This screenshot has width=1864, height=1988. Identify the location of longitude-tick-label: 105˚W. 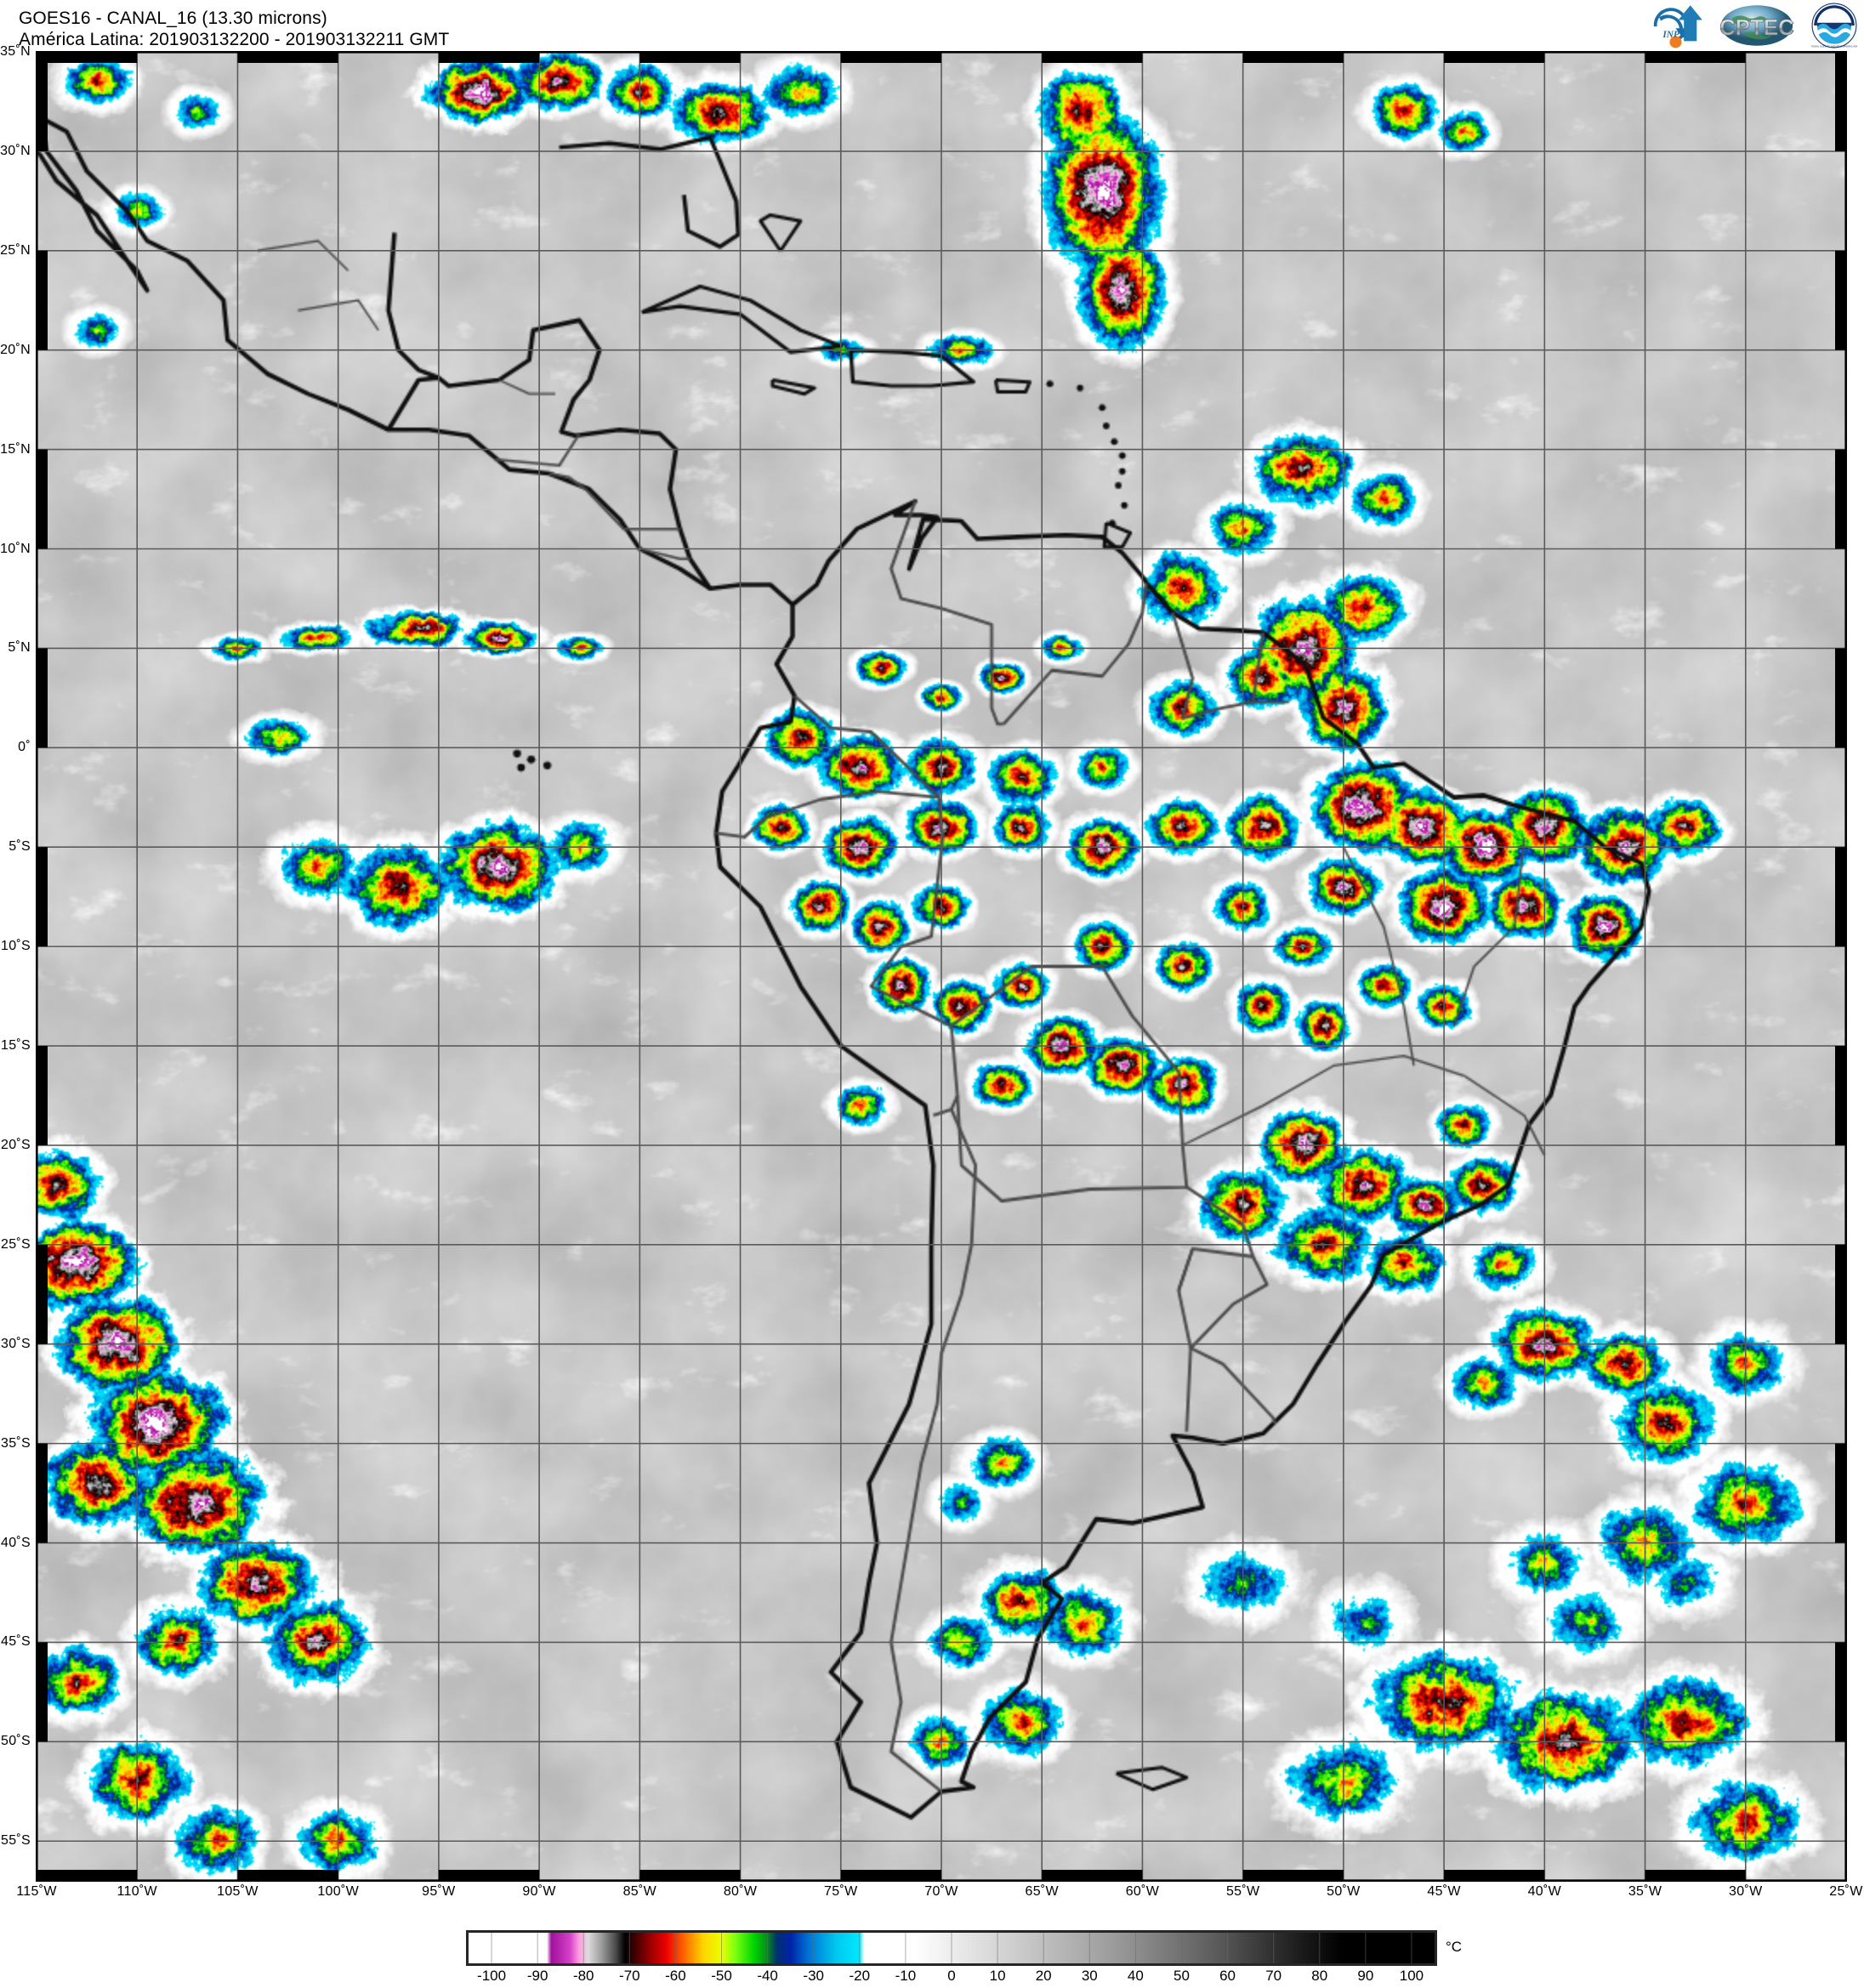
(238, 1892).